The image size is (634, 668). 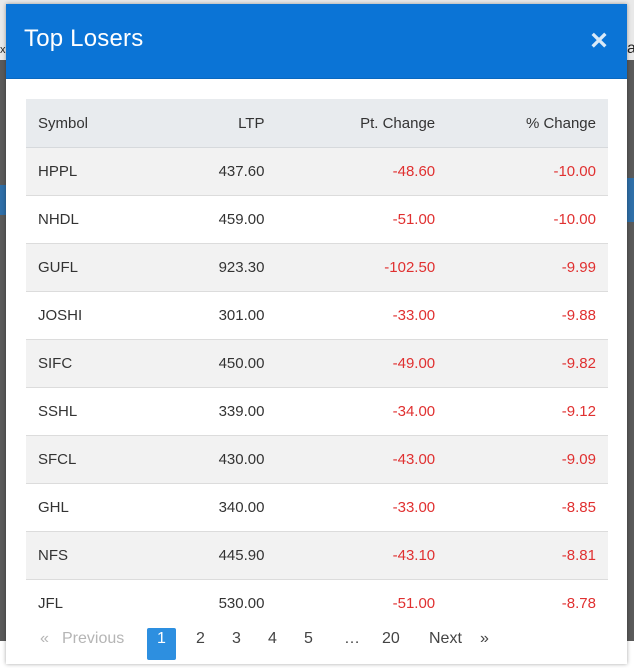 I want to click on cell-pct-change: -8.85, so click(x=527, y=507).